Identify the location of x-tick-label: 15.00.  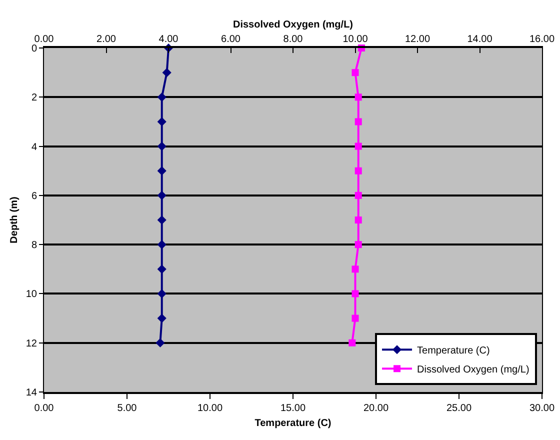
(293, 408).